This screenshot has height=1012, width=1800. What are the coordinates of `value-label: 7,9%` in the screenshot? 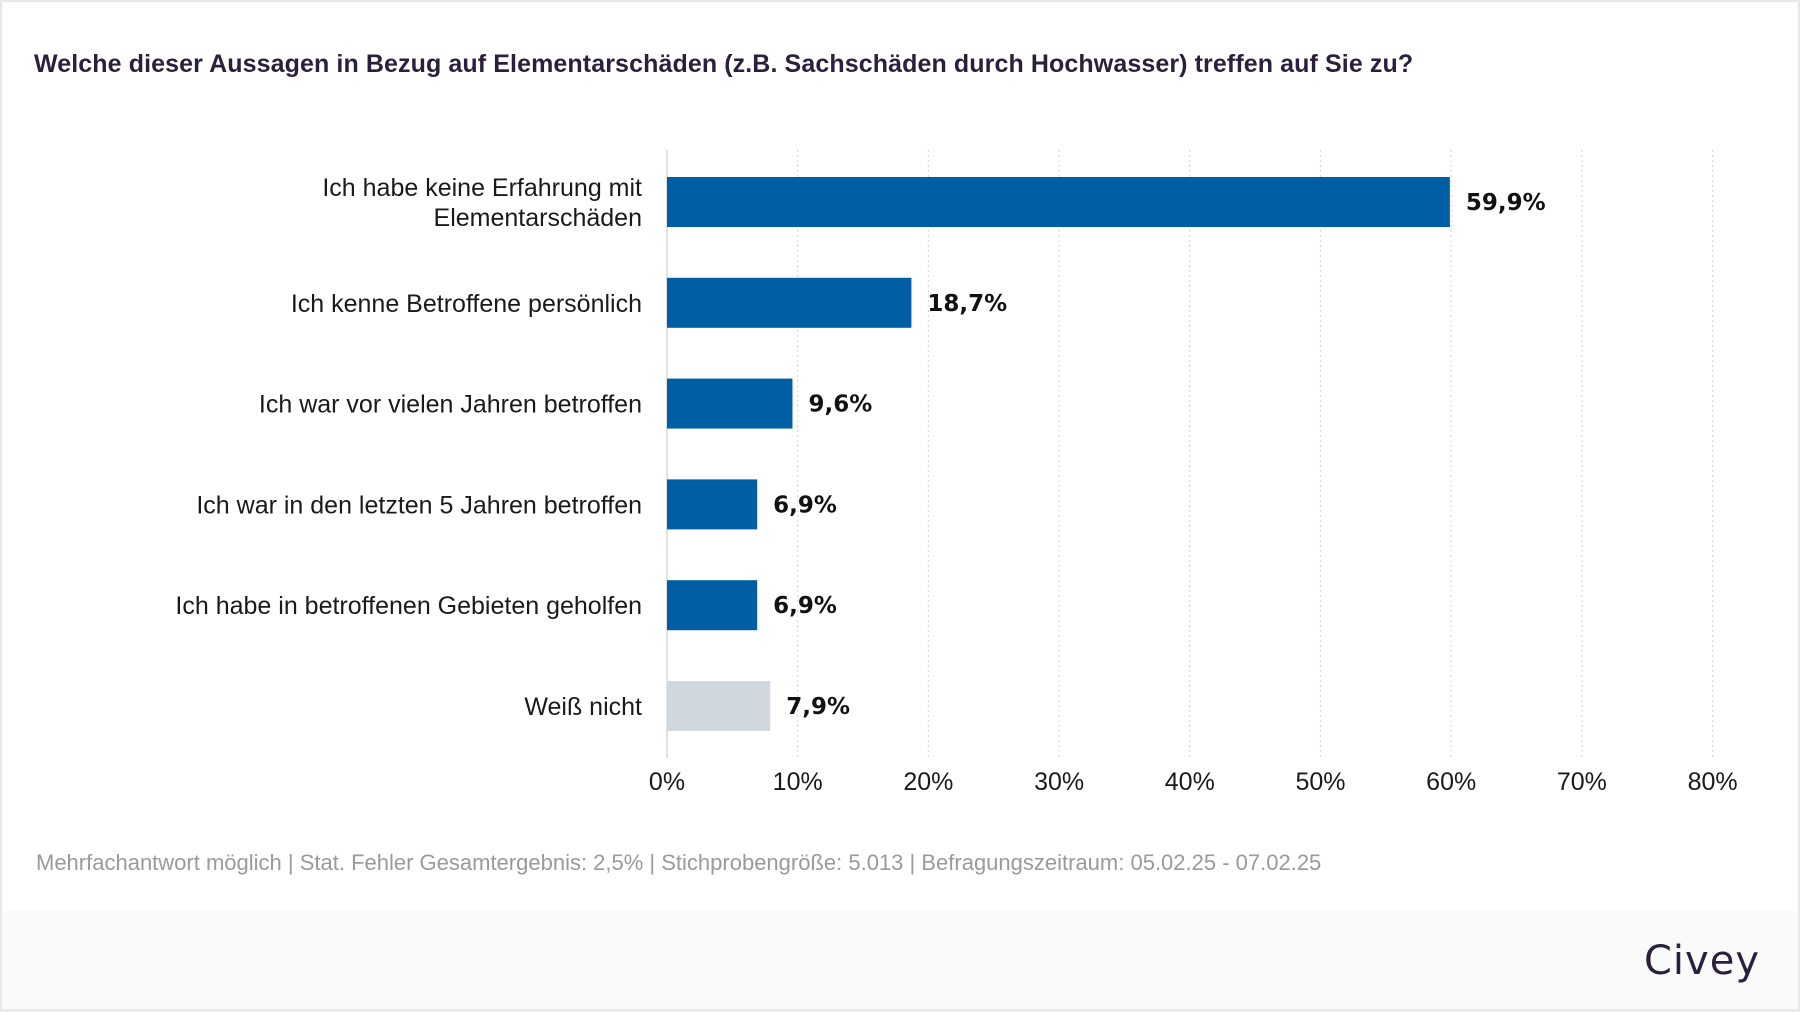 It's located at (818, 707).